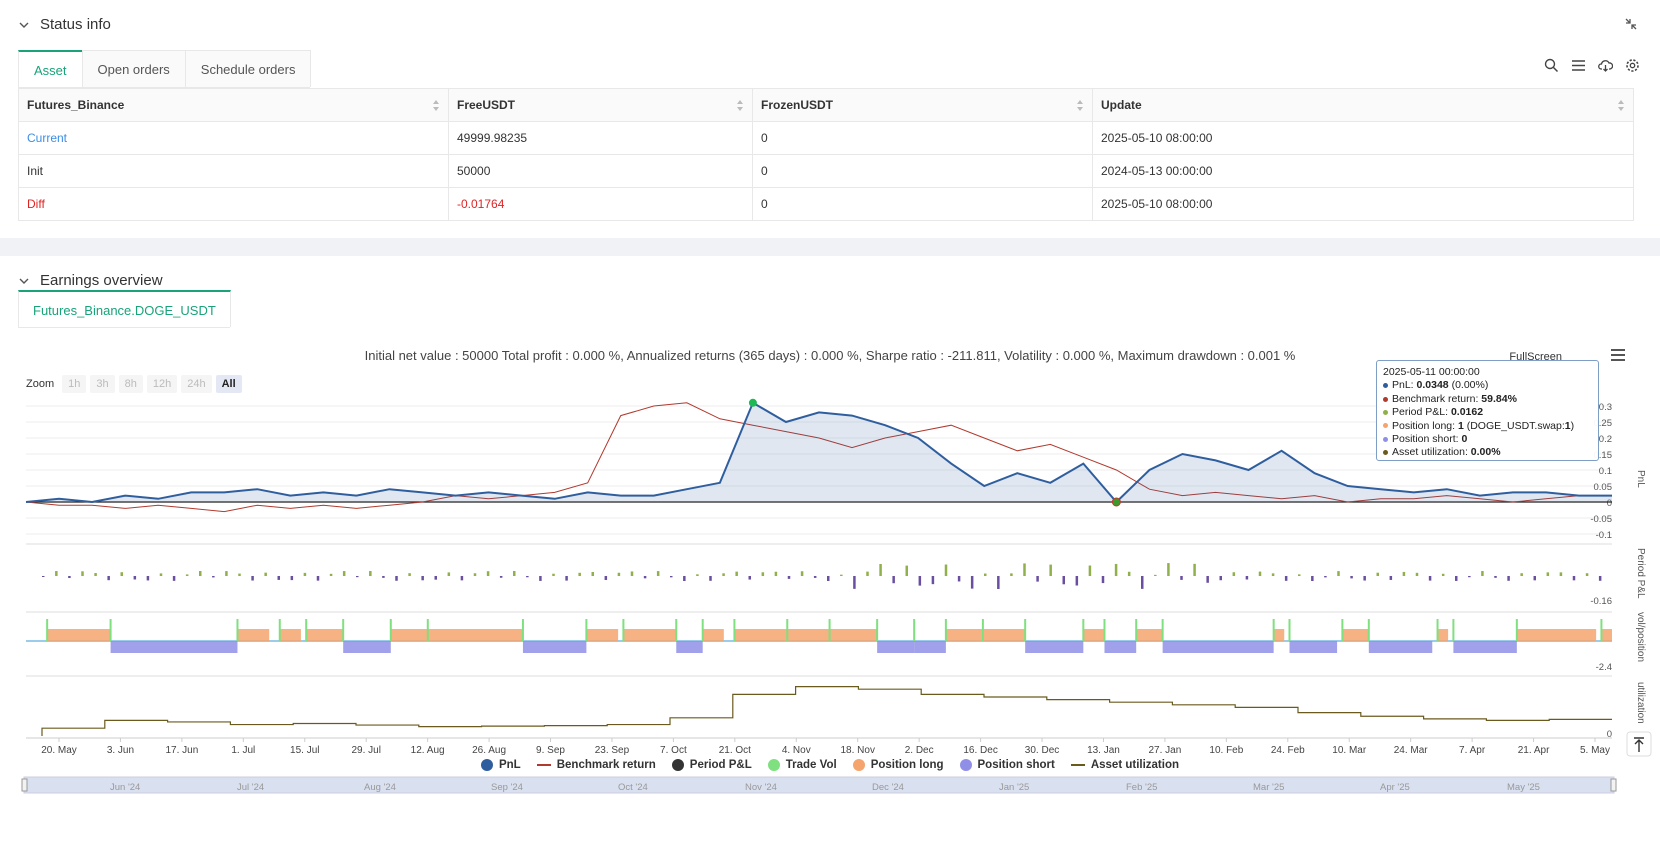  What do you see at coordinates (922, 105) in the screenshot?
I see `column-header: FrozenUSDT` at bounding box center [922, 105].